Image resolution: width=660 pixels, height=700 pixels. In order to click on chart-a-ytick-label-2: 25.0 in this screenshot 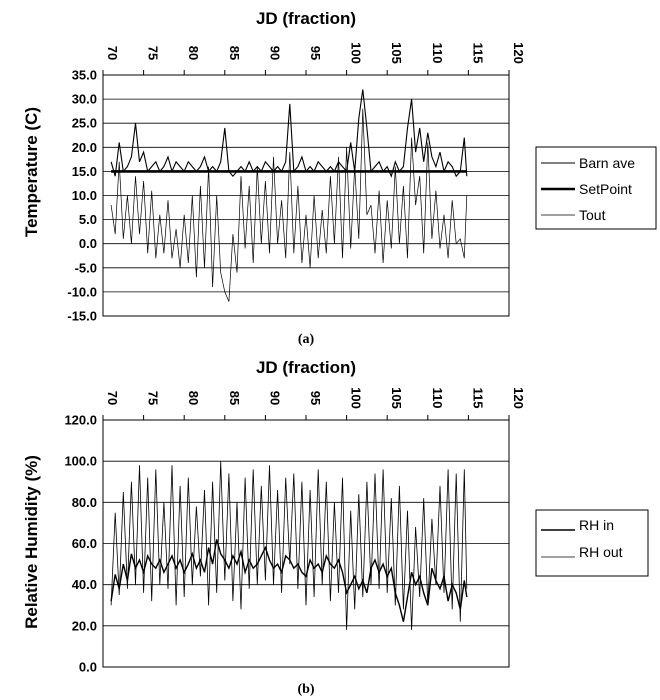, I will do `click(84, 123)`.